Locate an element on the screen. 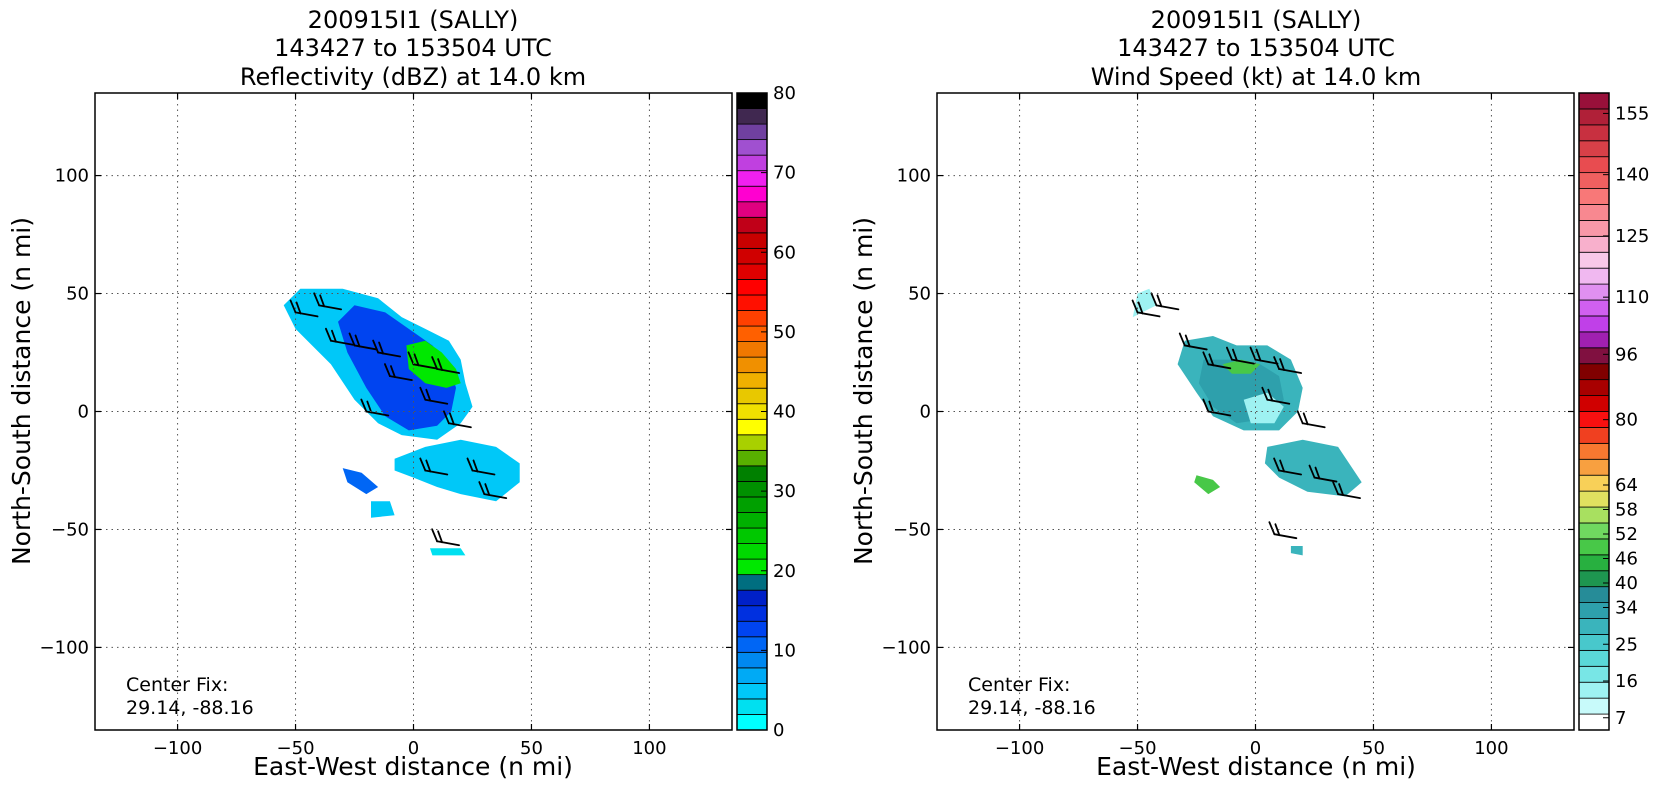 This screenshot has height=791, width=1654. colorbar-tick-label: 52 is located at coordinates (1626, 534).